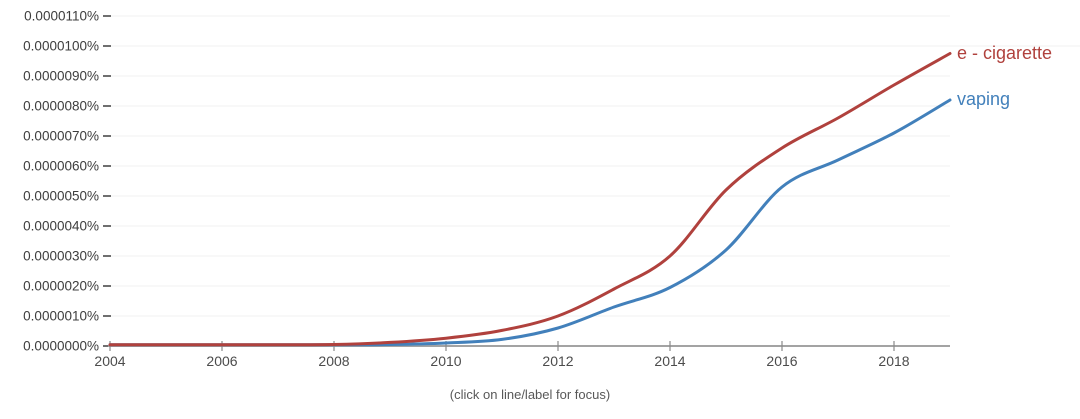 Image resolution: width=1080 pixels, height=419 pixels. What do you see at coordinates (221, 361) in the screenshot?
I see `x-axis-label: 2006` at bounding box center [221, 361].